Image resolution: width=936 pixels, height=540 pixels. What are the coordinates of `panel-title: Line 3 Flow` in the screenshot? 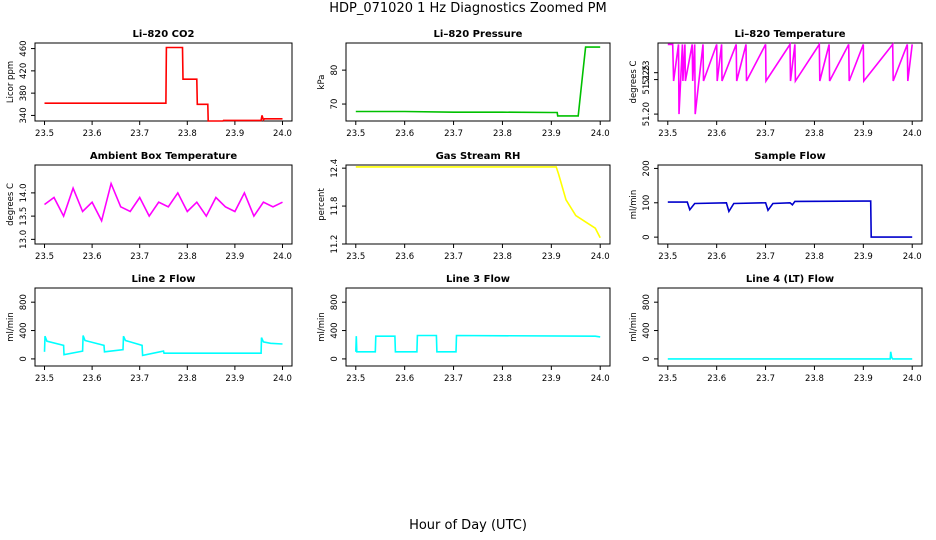 It's located at (478, 279).